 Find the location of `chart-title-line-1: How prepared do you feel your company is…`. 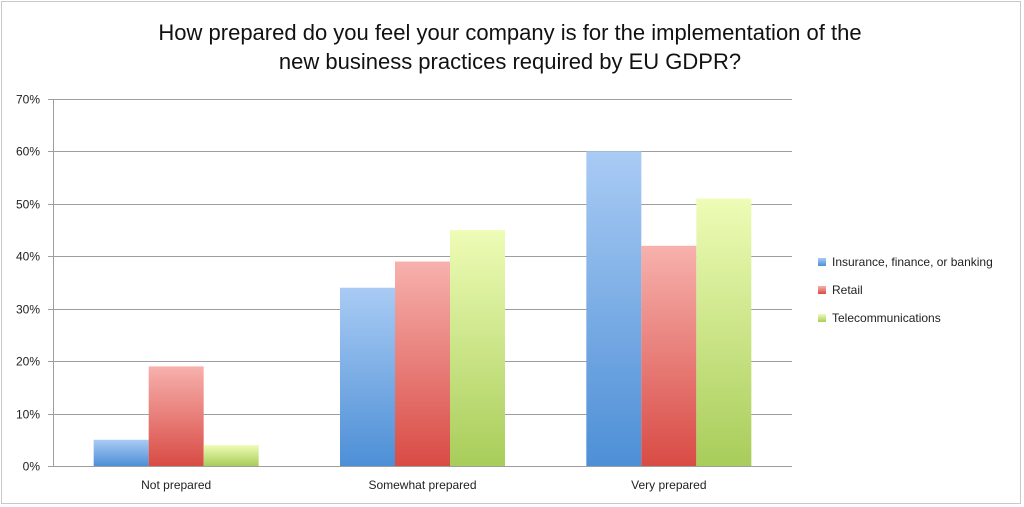

chart-title-line-1: How prepared do you feel your company is… is located at coordinates (510, 32).